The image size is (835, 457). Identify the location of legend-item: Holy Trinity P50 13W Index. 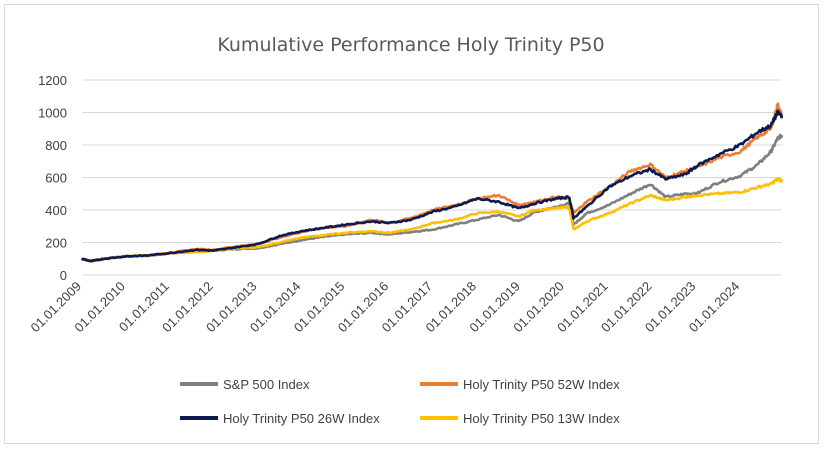
(520, 418).